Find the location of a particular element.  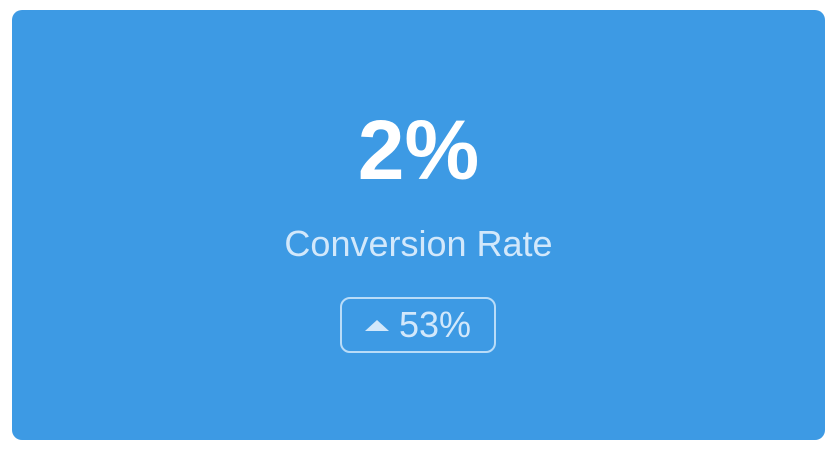

change-badge: 53% is located at coordinates (418, 325).